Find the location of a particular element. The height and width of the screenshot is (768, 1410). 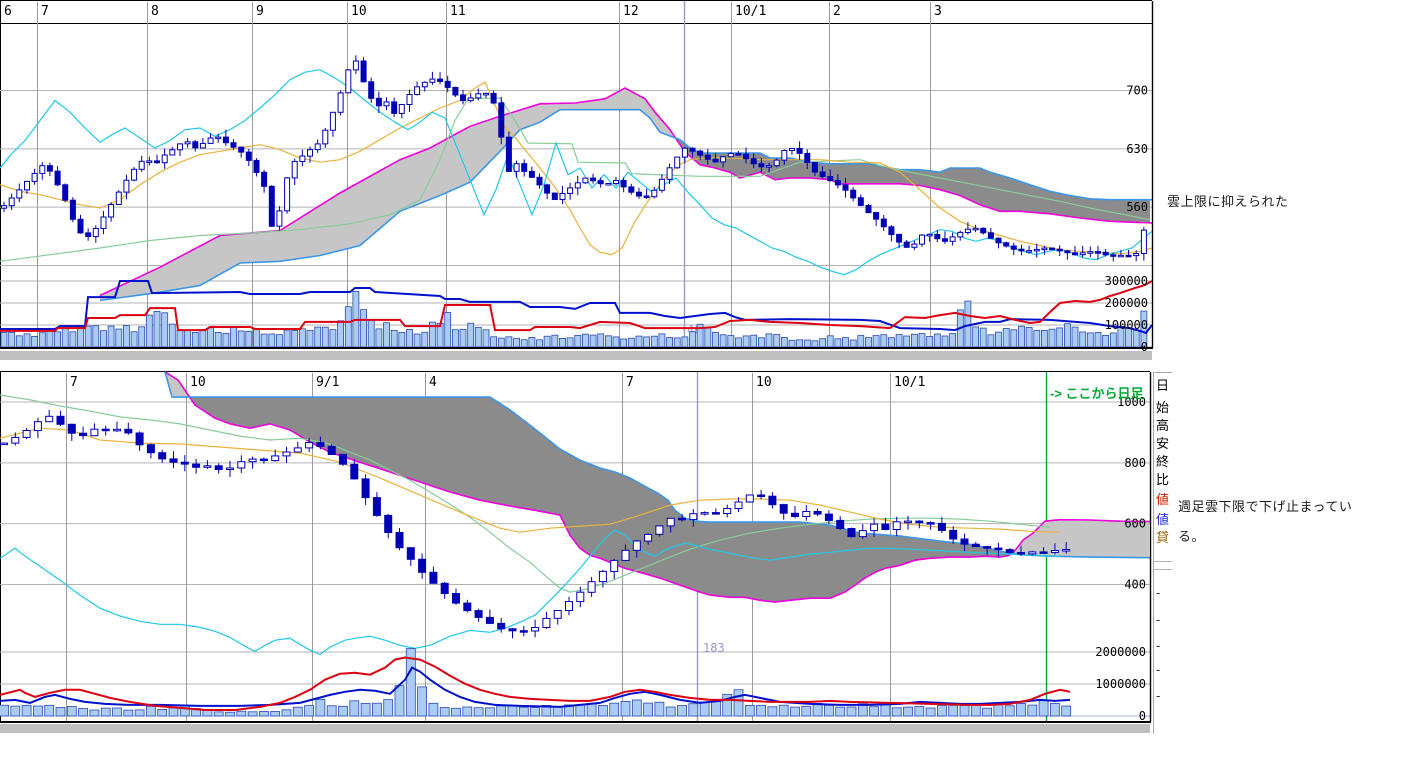

svg-text: 8 is located at coordinates (155, 11).